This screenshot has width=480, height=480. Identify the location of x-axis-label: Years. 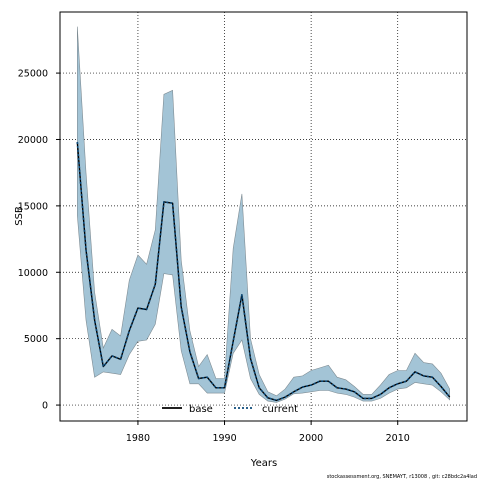
(263, 463).